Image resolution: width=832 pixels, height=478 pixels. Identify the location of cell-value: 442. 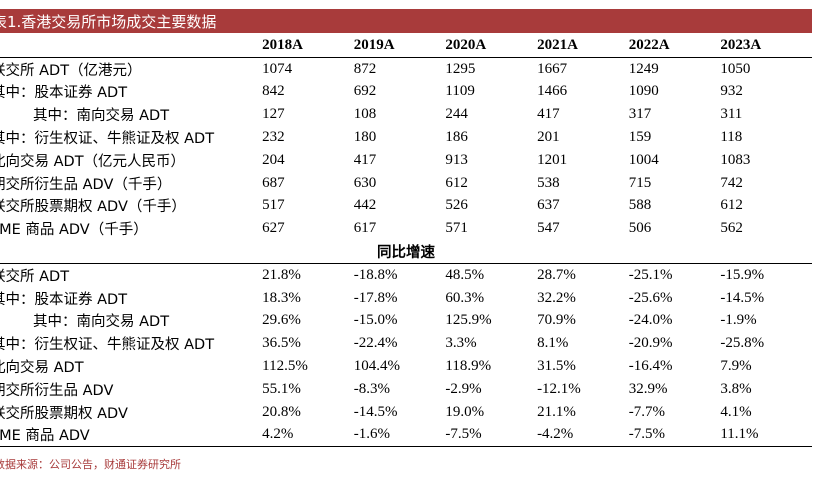
(365, 205).